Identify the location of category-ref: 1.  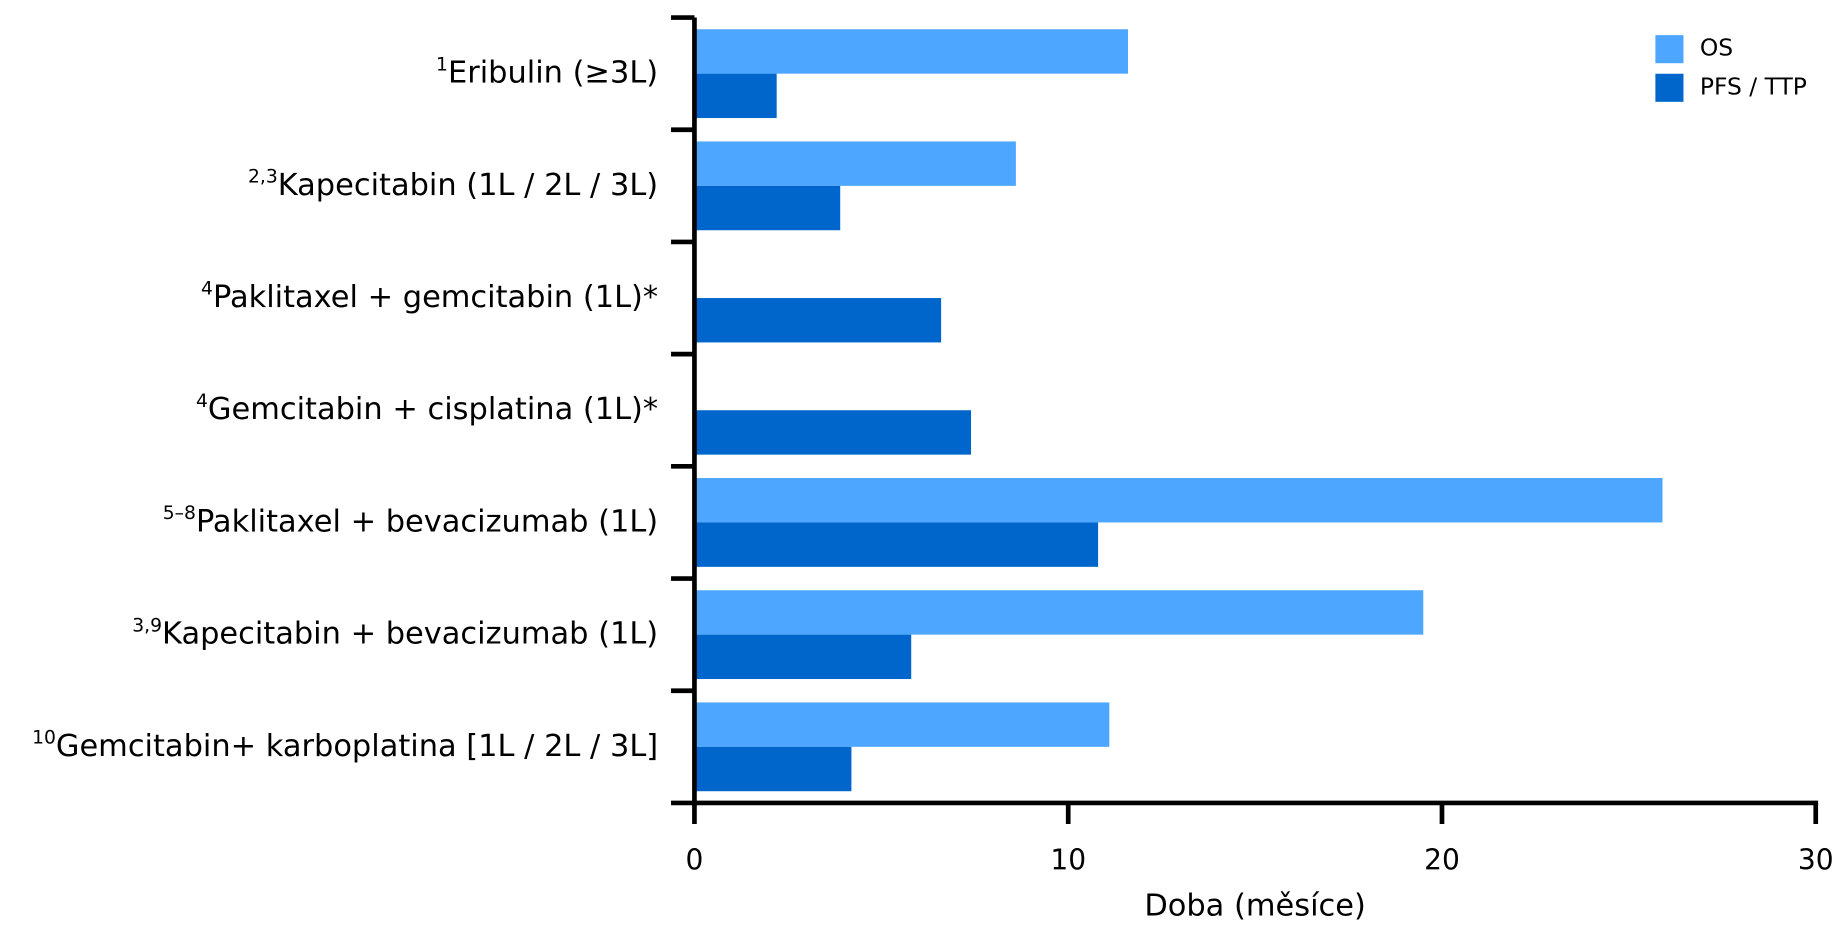
(442, 64).